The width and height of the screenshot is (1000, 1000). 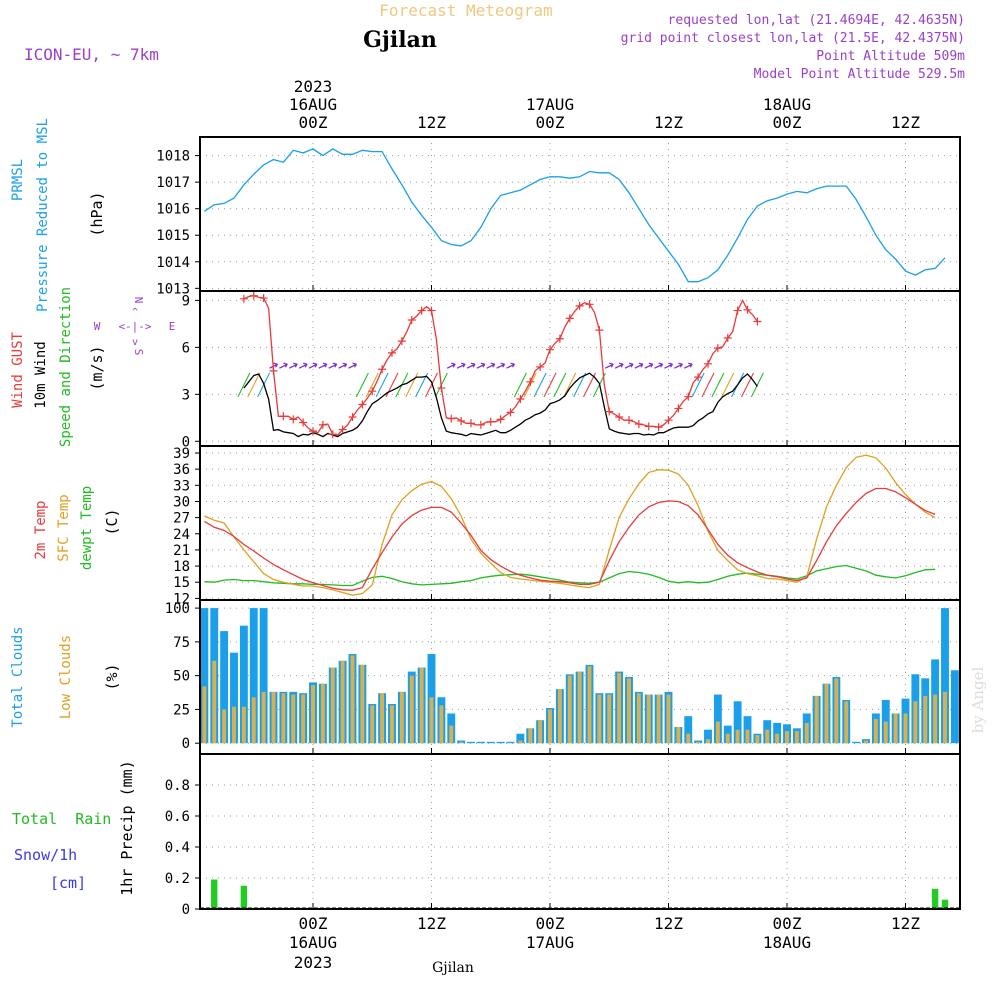 What do you see at coordinates (787, 923) in the screenshot?
I see `bottom-time-tick-label: 00Z` at bounding box center [787, 923].